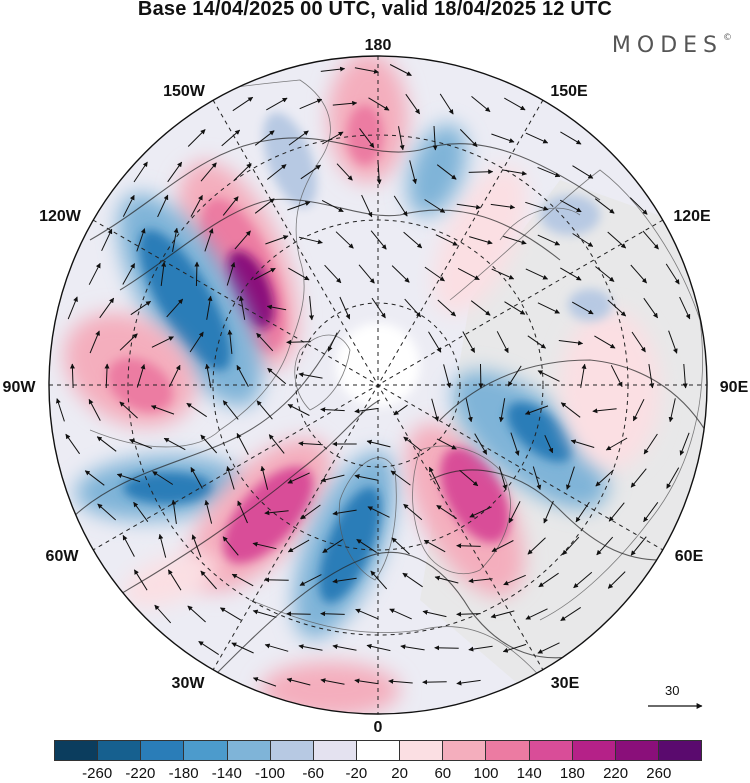 The width and height of the screenshot is (750, 783). Describe the element at coordinates (205, 425) in the screenshot. I see `contour-line` at that location.